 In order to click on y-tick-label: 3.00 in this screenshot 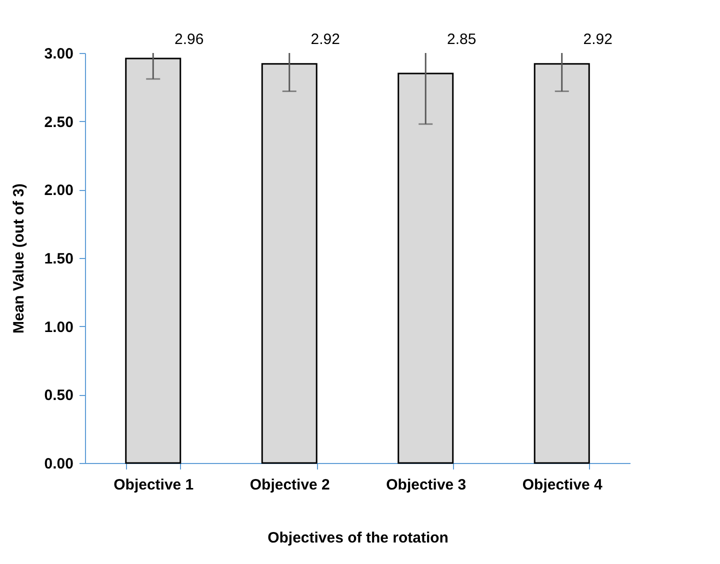, I will do `click(59, 54)`.